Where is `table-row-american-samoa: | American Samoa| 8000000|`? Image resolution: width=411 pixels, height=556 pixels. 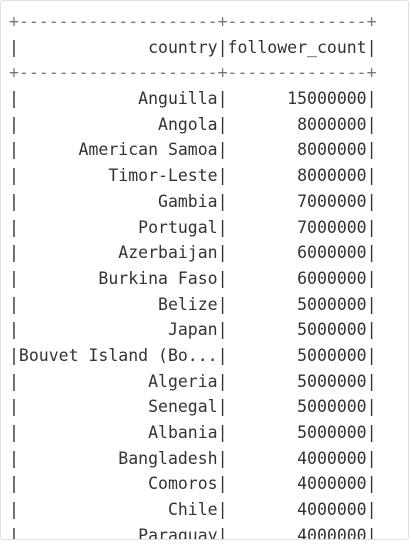
table-row-american-samoa: | American Samoa| 8000000| is located at coordinates (193, 150).